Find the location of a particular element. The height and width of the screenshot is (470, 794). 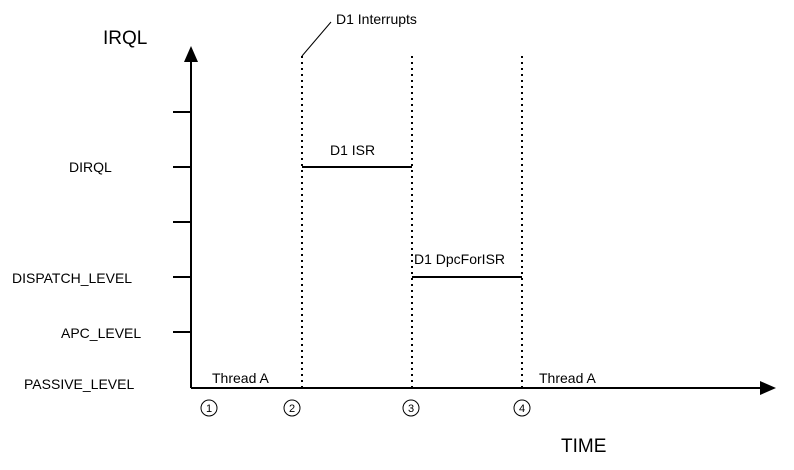

x-axis-title: TIME is located at coordinates (583, 446).